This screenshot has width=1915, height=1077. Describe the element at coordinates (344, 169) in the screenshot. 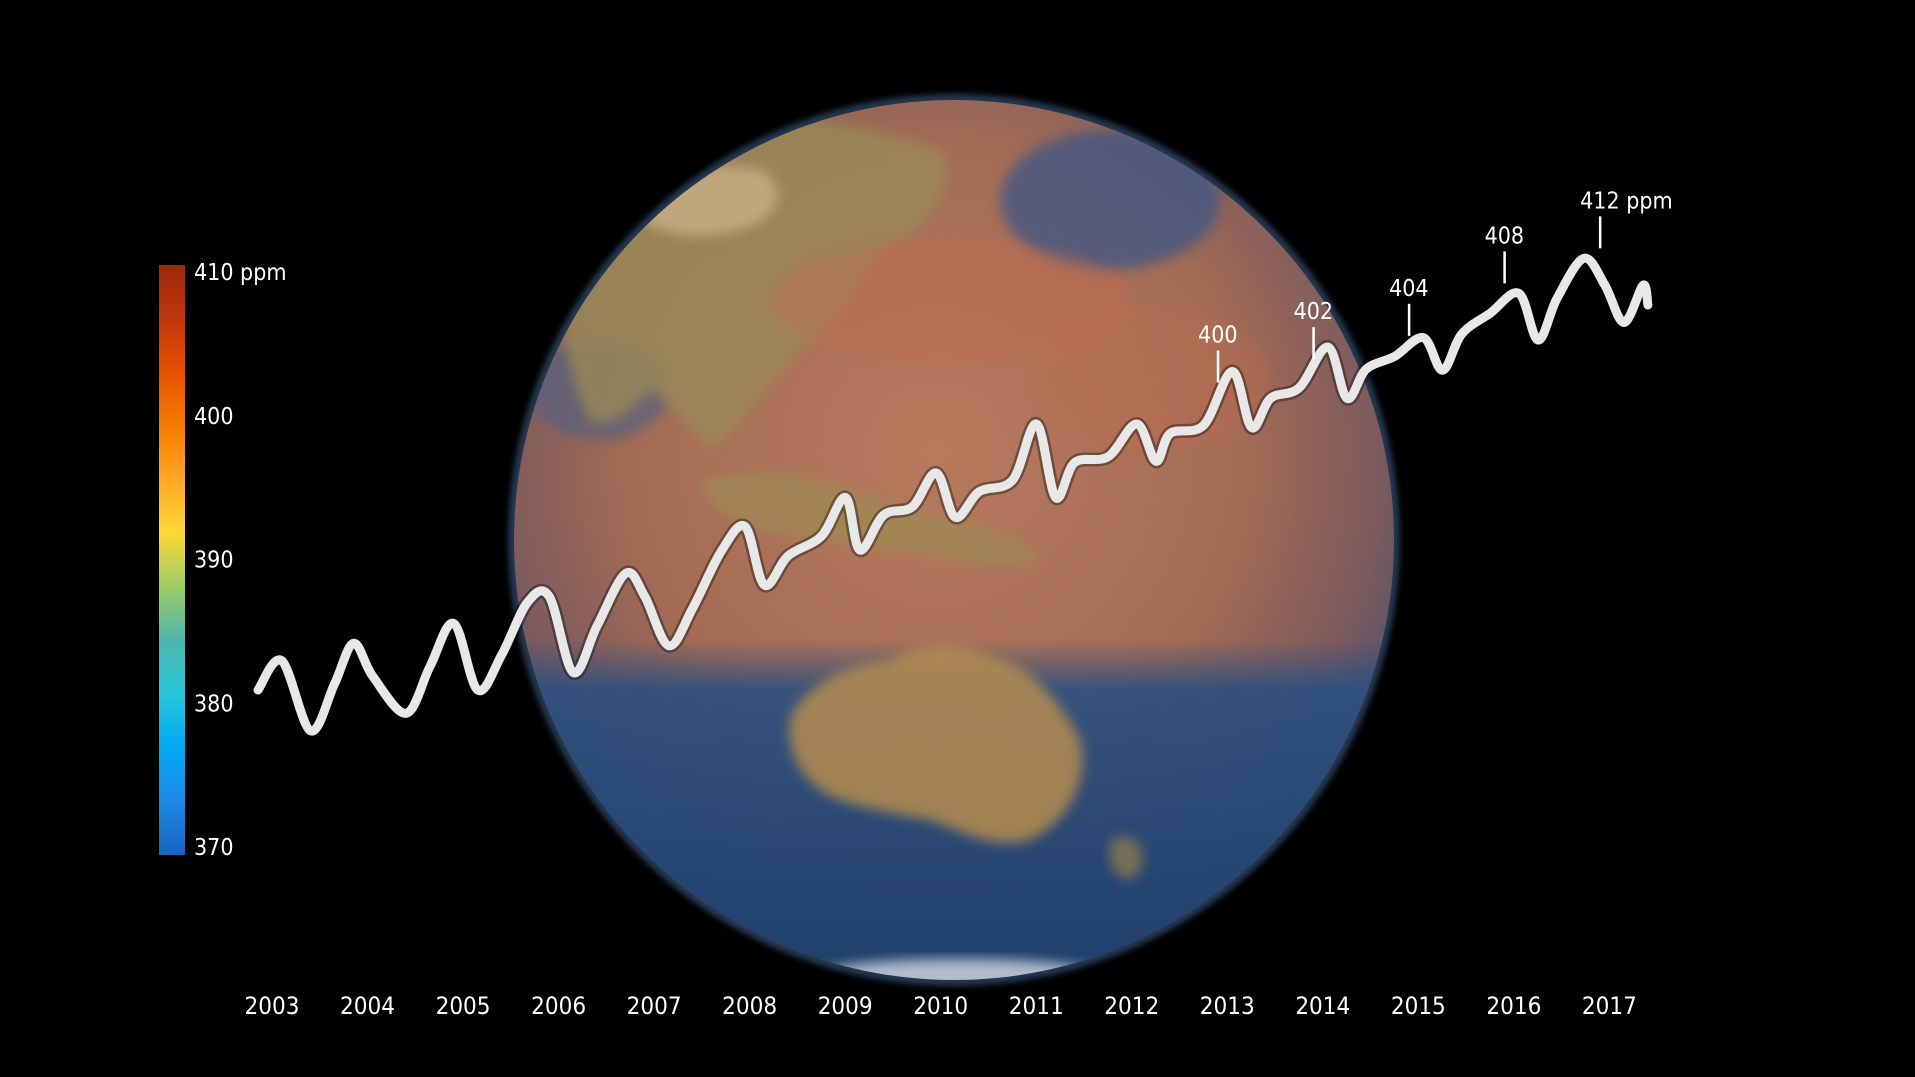

I see `chart-title: Atmospheric Carbon Dioxide` at that location.